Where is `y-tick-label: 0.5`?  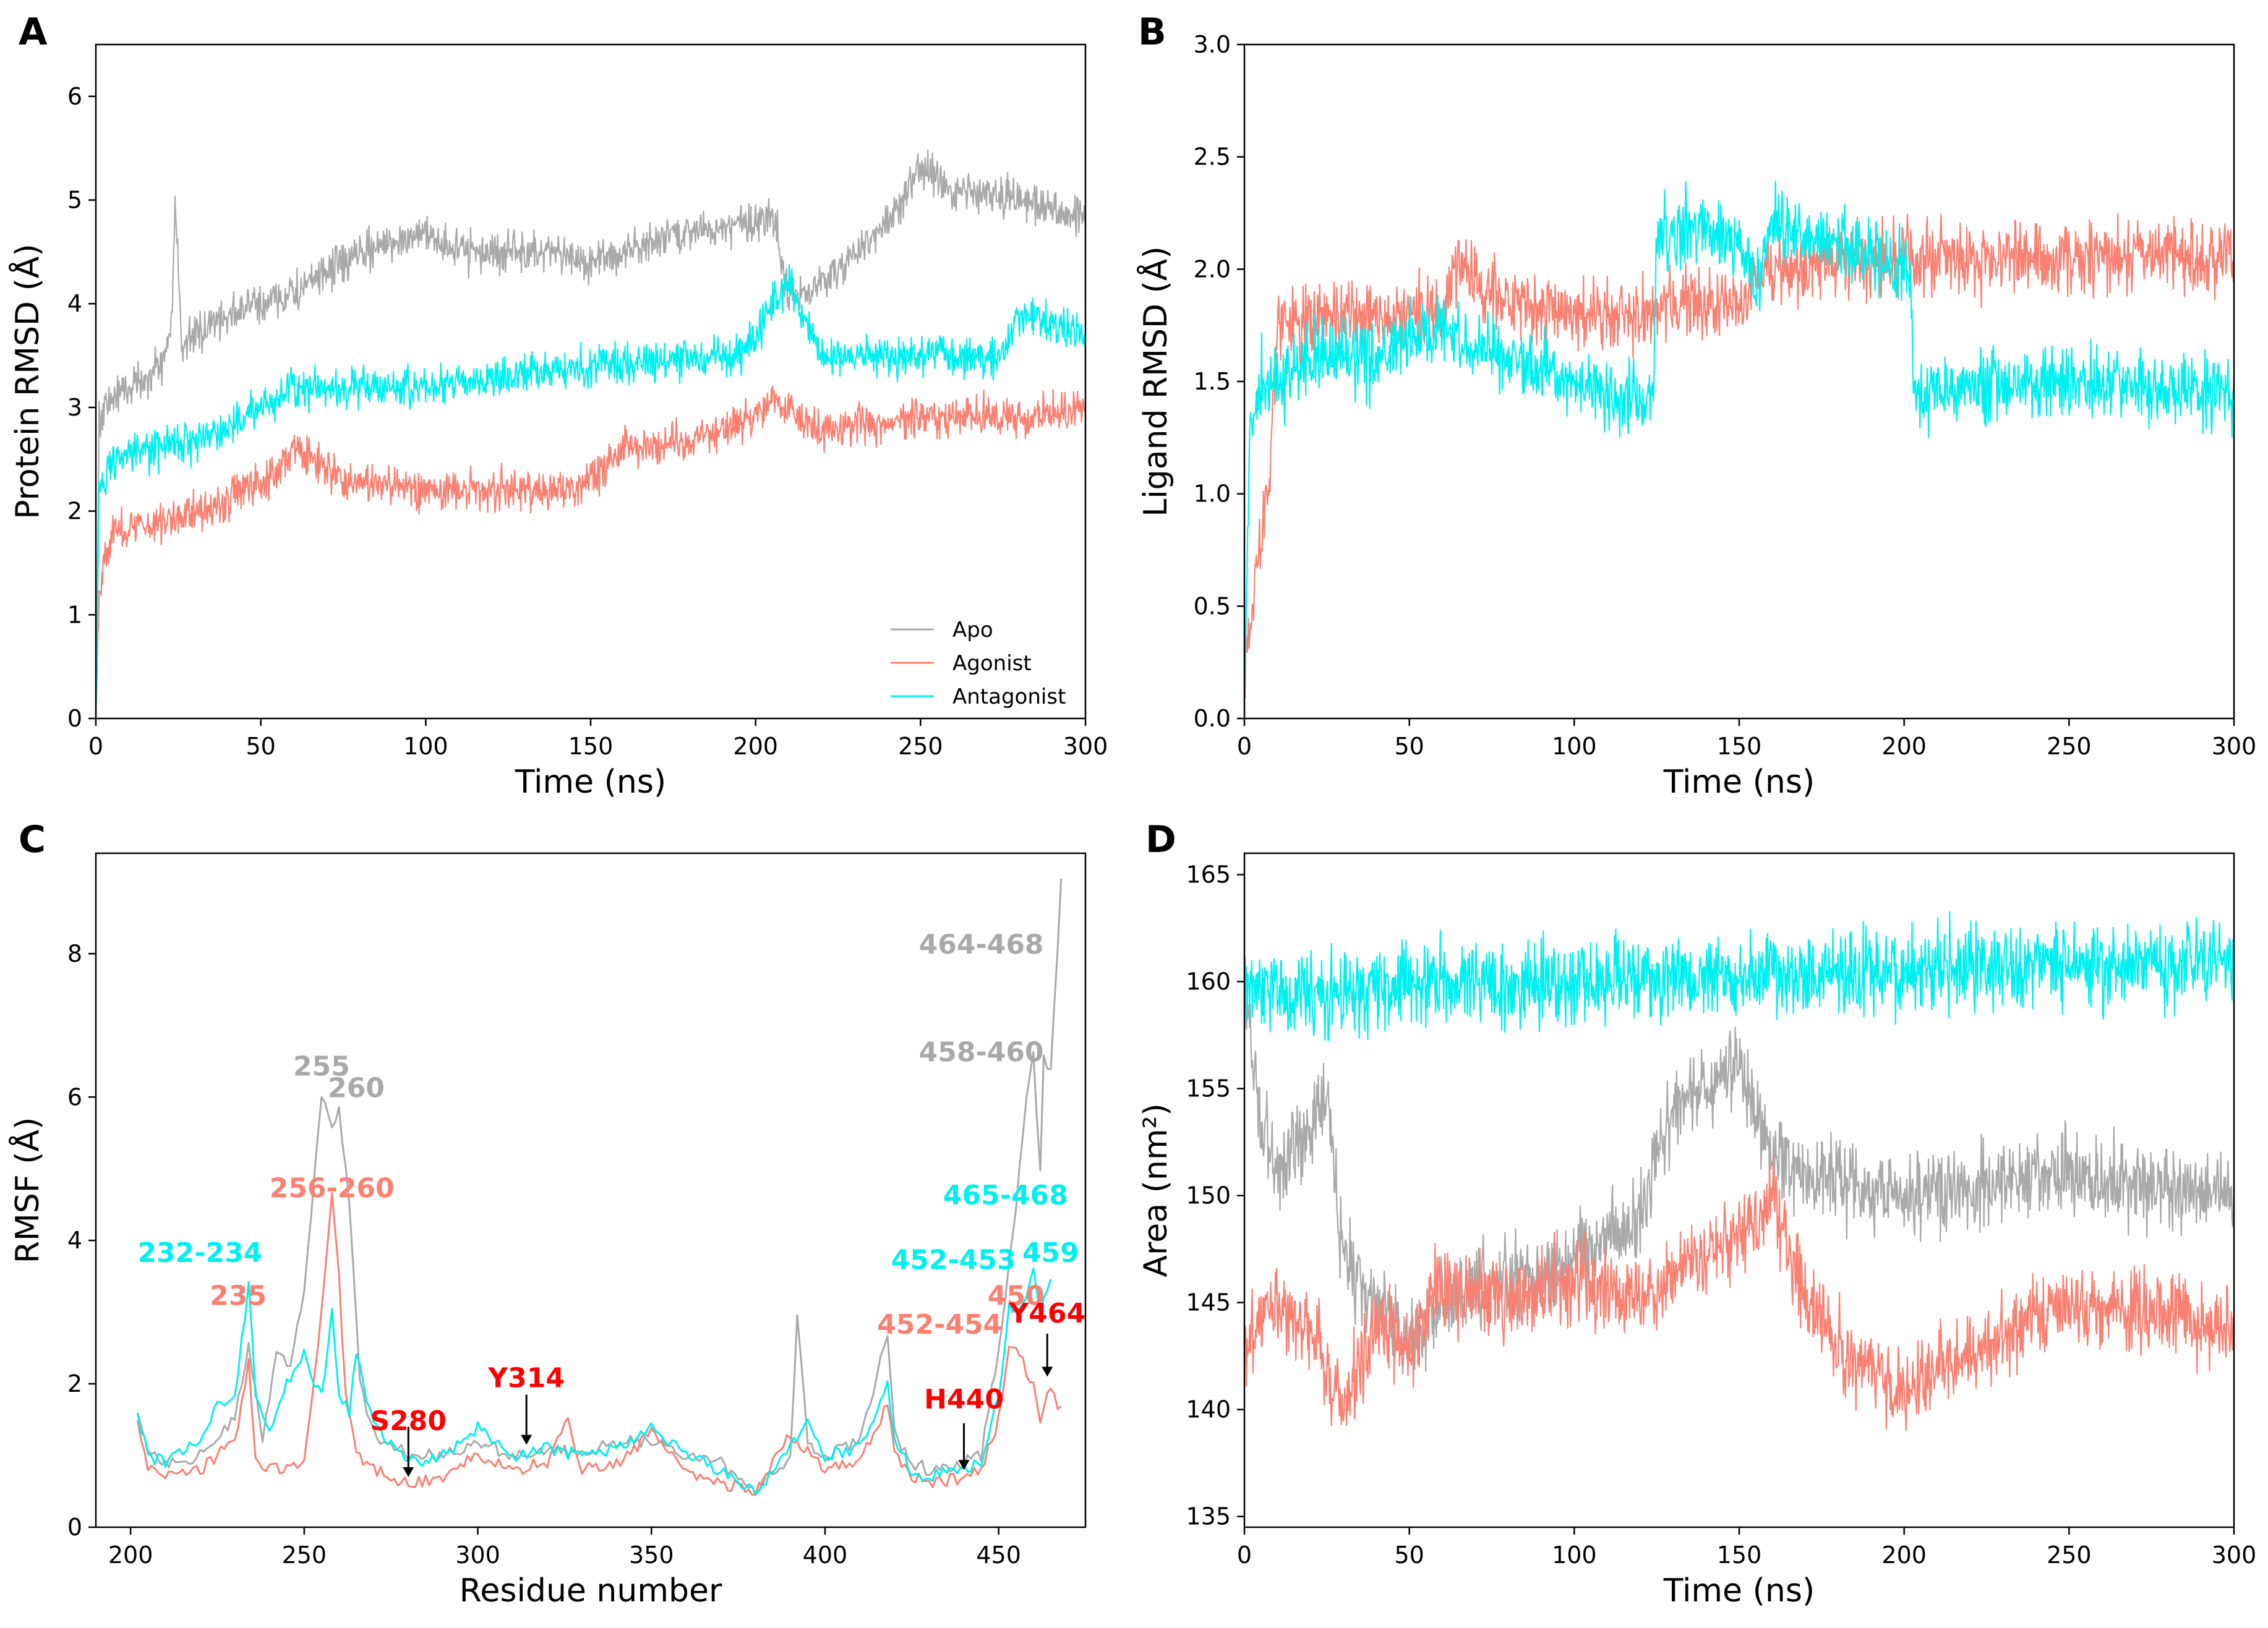
y-tick-label: 0.5 is located at coordinates (1212, 606).